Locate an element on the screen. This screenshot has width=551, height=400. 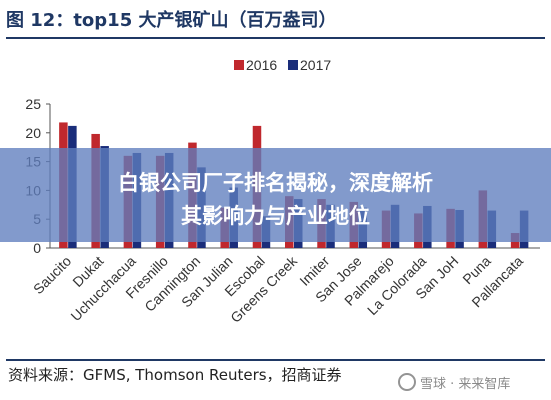
legend-swatch-2016 is located at coordinates (239, 65).